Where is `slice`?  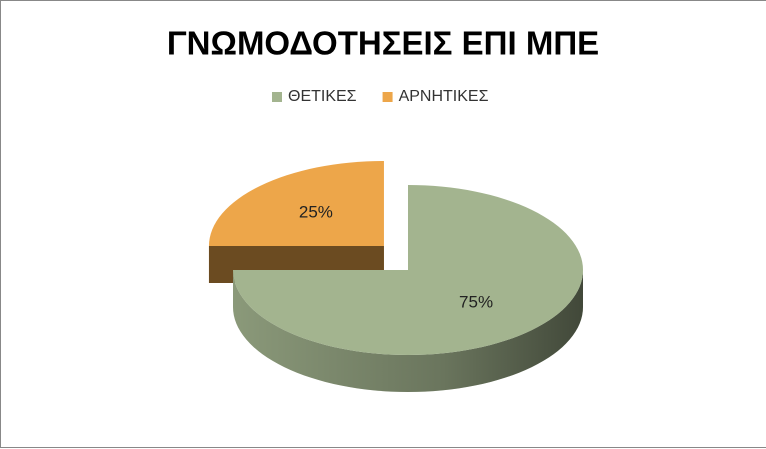
slice is located at coordinates (296, 221).